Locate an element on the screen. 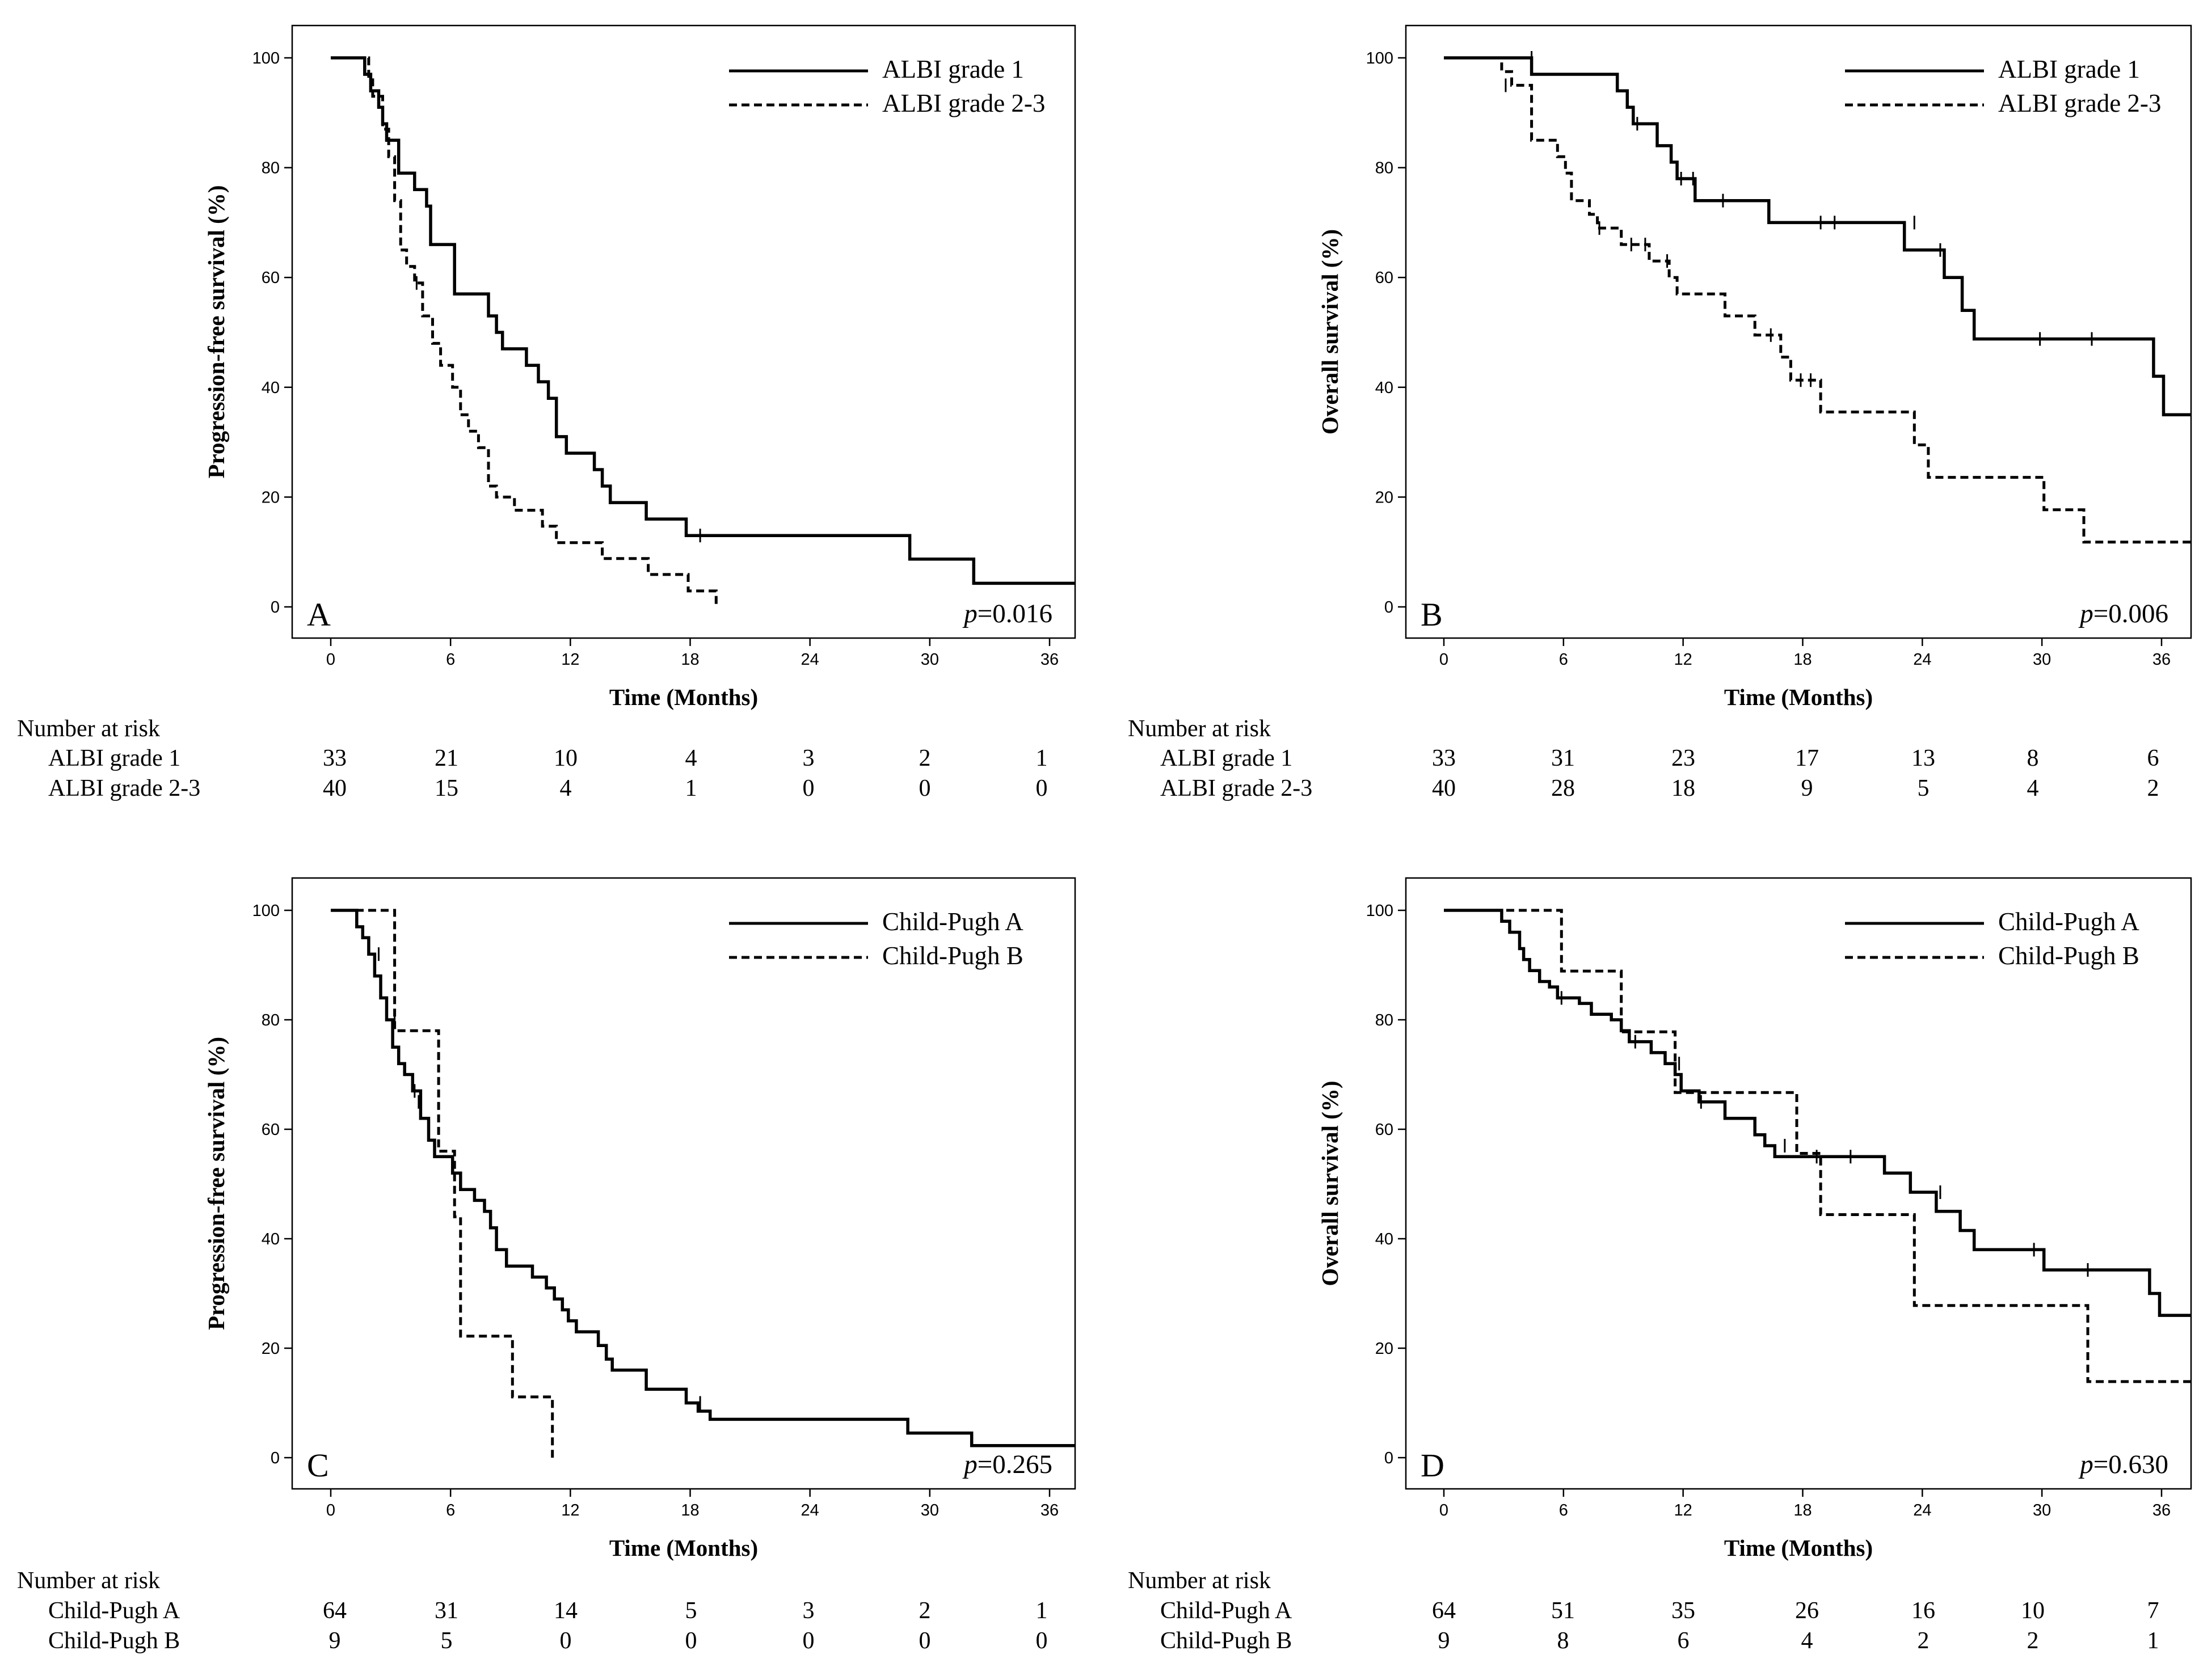 The image size is (2199, 1680). panel-letter: D is located at coordinates (1432, 1465).